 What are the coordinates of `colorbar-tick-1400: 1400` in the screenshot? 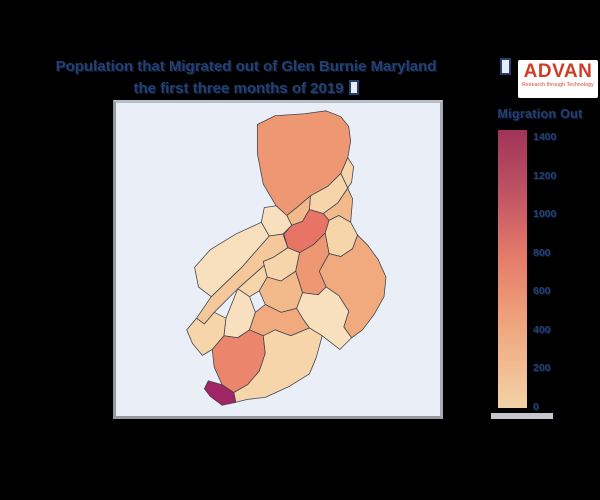 It's located at (545, 137).